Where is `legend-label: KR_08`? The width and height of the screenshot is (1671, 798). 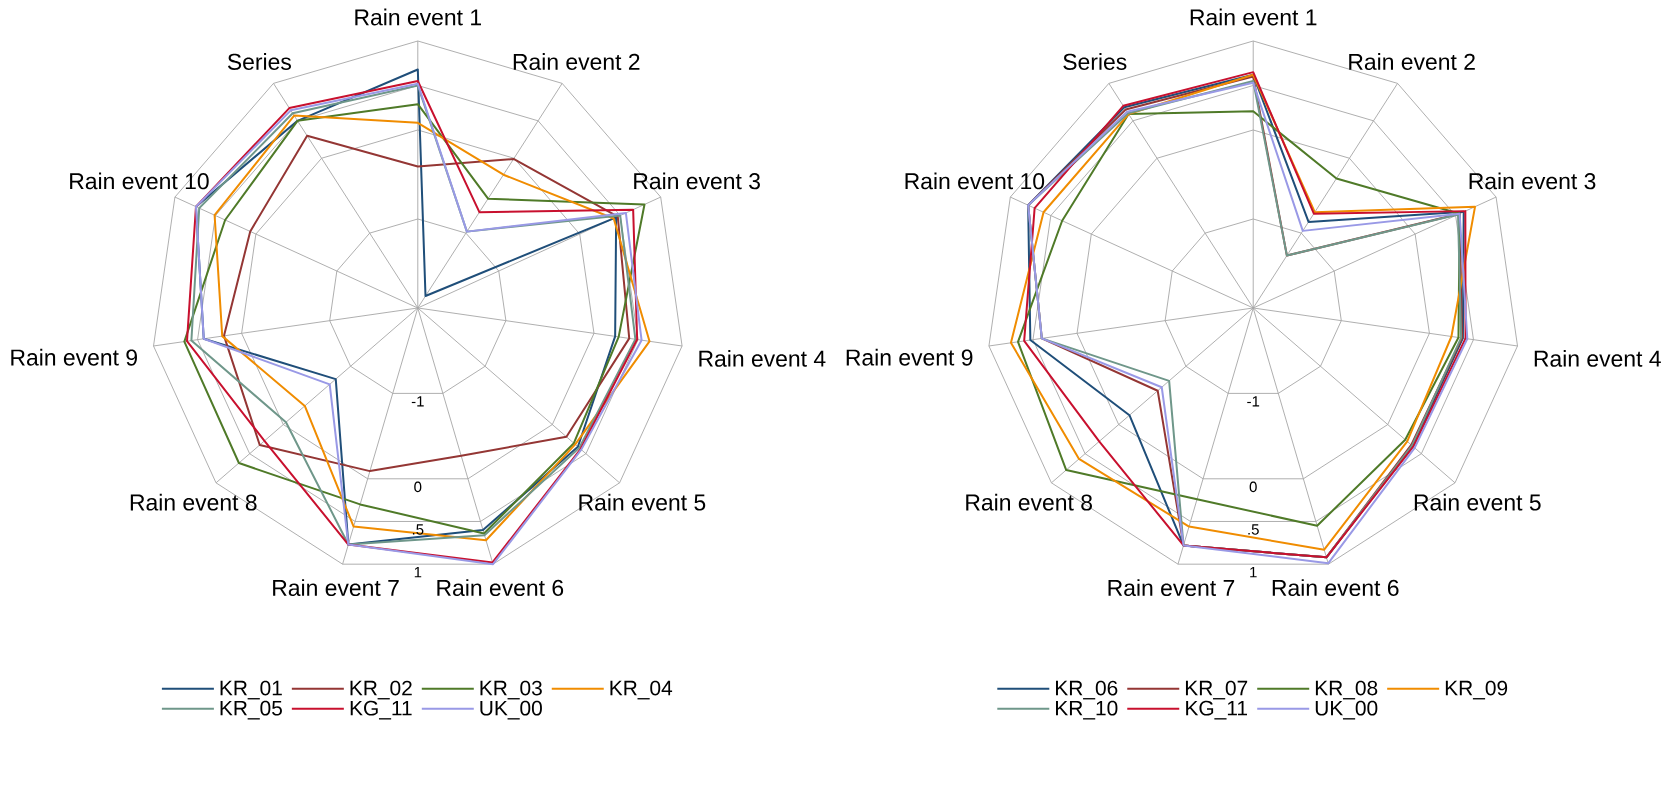 legend-label: KR_08 is located at coordinates (1346, 690).